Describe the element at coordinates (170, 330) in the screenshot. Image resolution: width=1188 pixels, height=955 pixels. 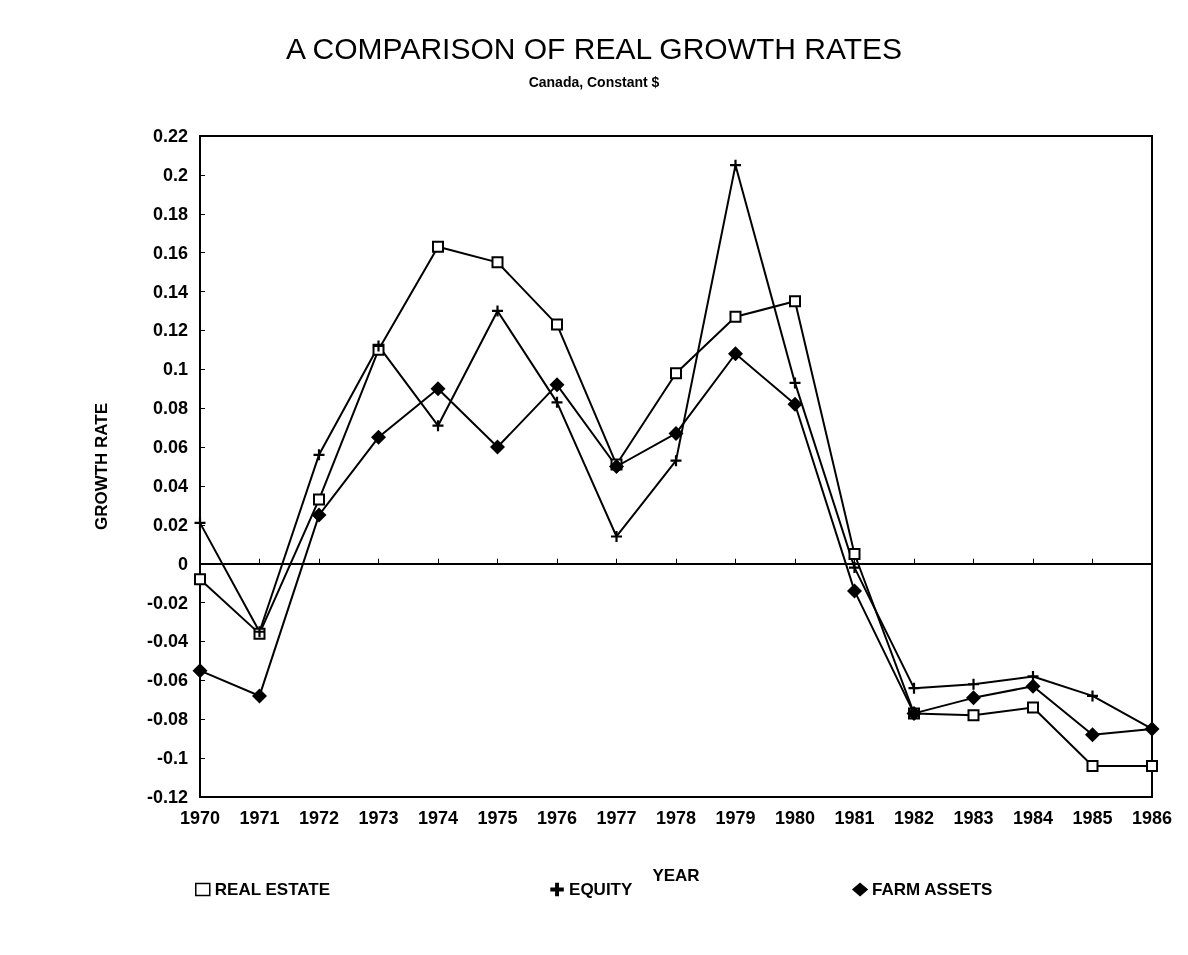
I see `y-tick-label: 0.12` at that location.